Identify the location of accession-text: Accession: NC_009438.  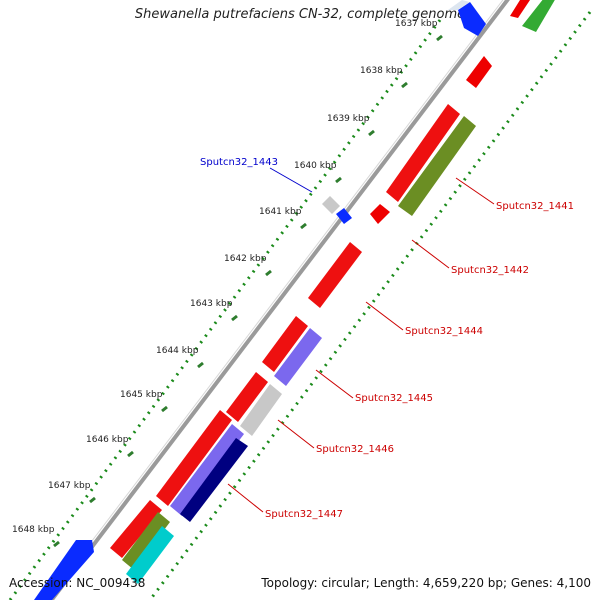
(77, 583).